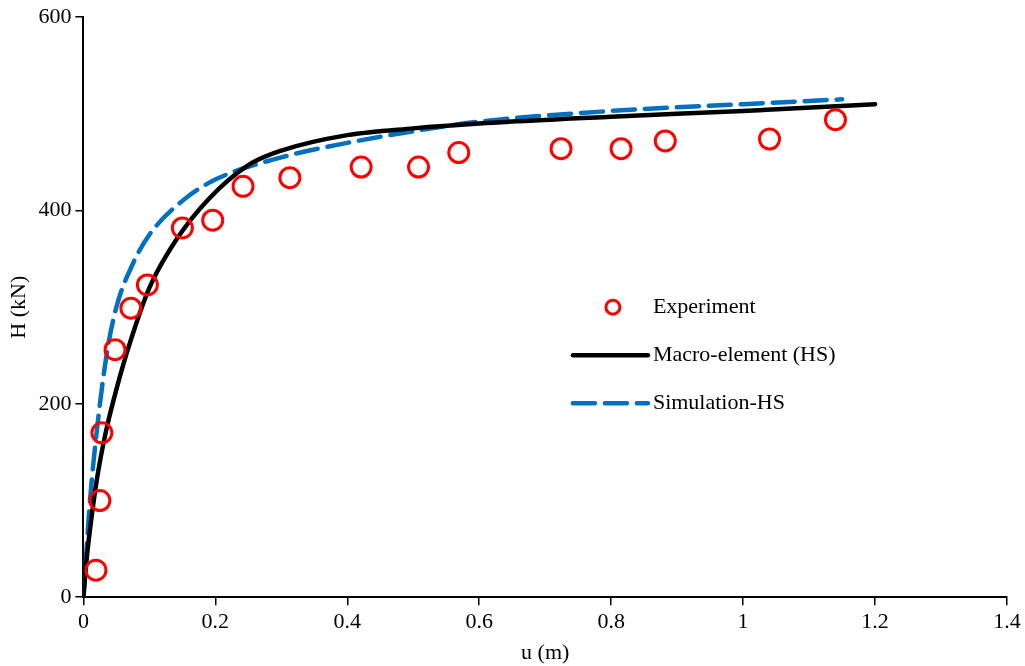 This screenshot has height=666, width=1025. Describe the element at coordinates (83, 621) in the screenshot. I see `x-tick-label: 0` at that location.